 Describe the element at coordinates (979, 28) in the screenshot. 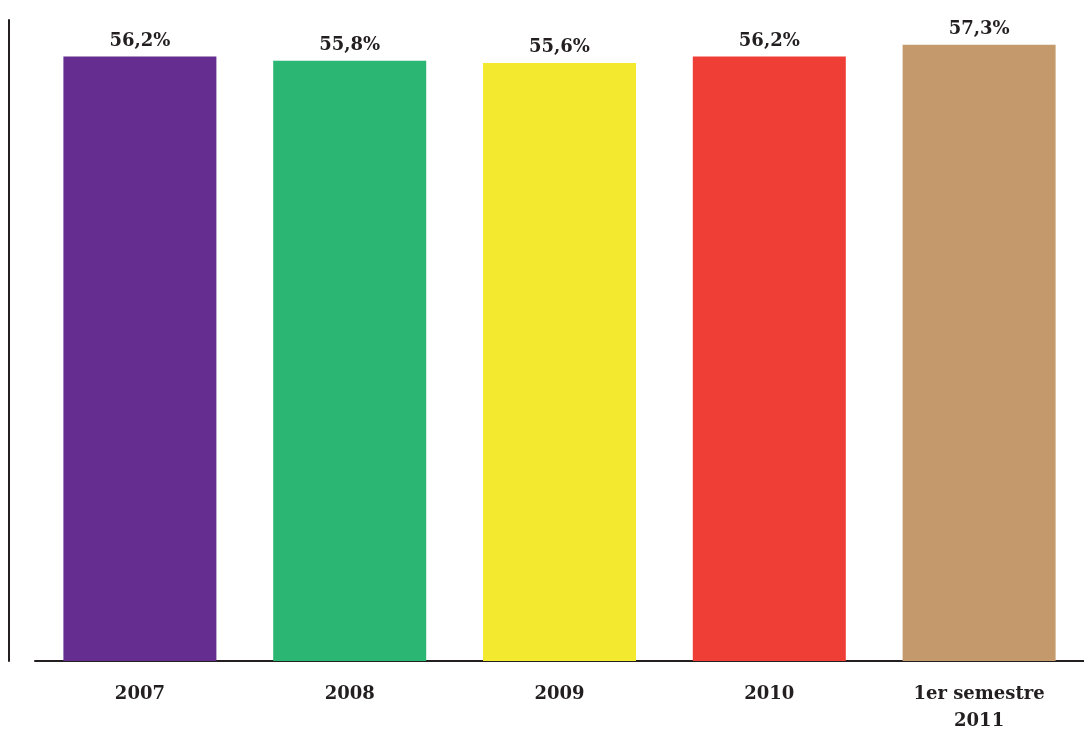

I see `data-label: 57,3%` at that location.